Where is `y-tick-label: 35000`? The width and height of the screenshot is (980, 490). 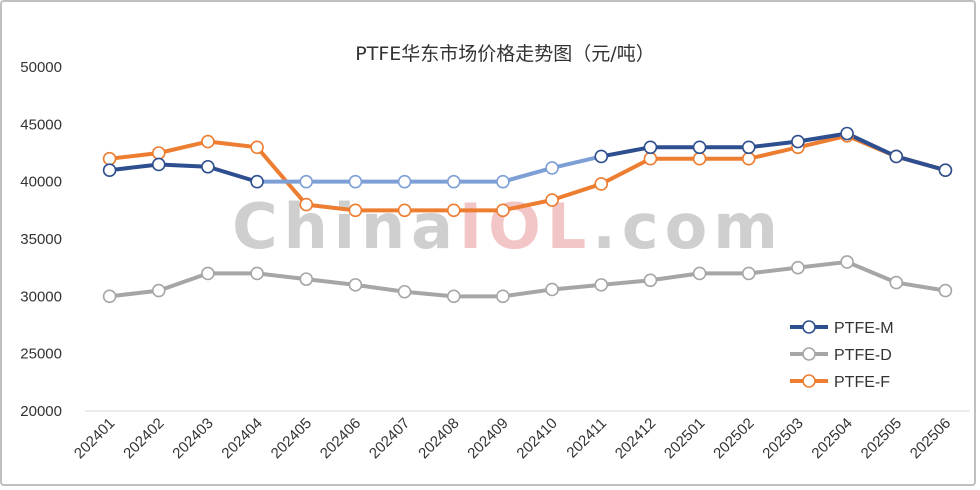 y-tick-label: 35000 is located at coordinates (41, 239).